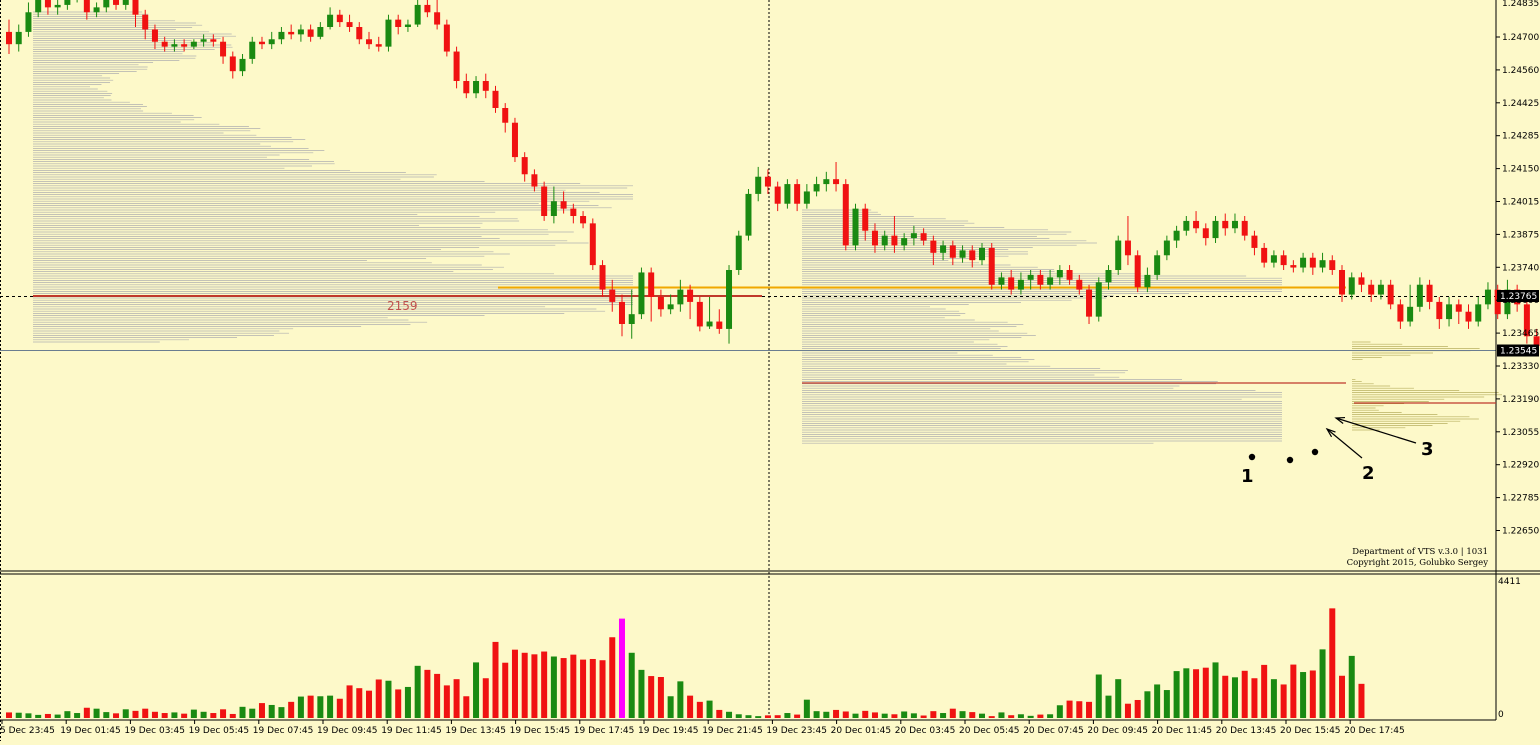 The height and width of the screenshot is (745, 1540). I want to click on time-tick-label: 19 Dec 11:45, so click(411, 731).